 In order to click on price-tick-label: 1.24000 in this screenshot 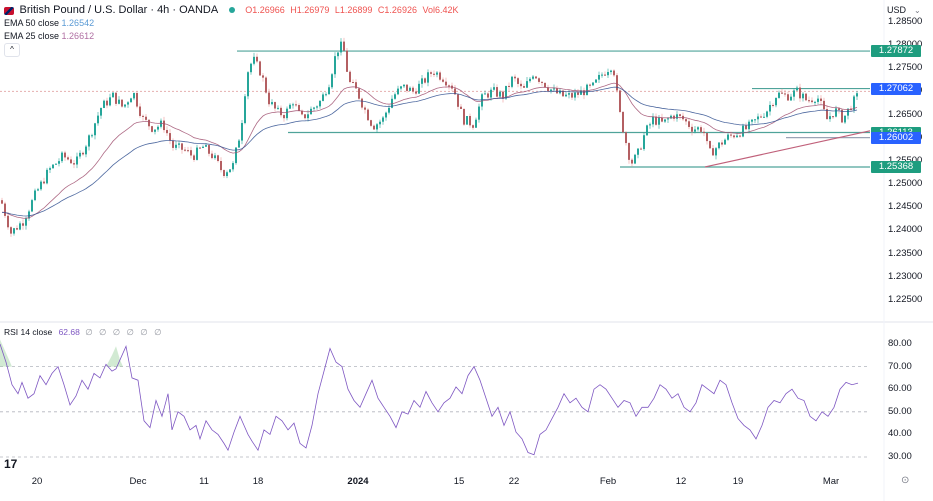, I will do `click(905, 230)`.